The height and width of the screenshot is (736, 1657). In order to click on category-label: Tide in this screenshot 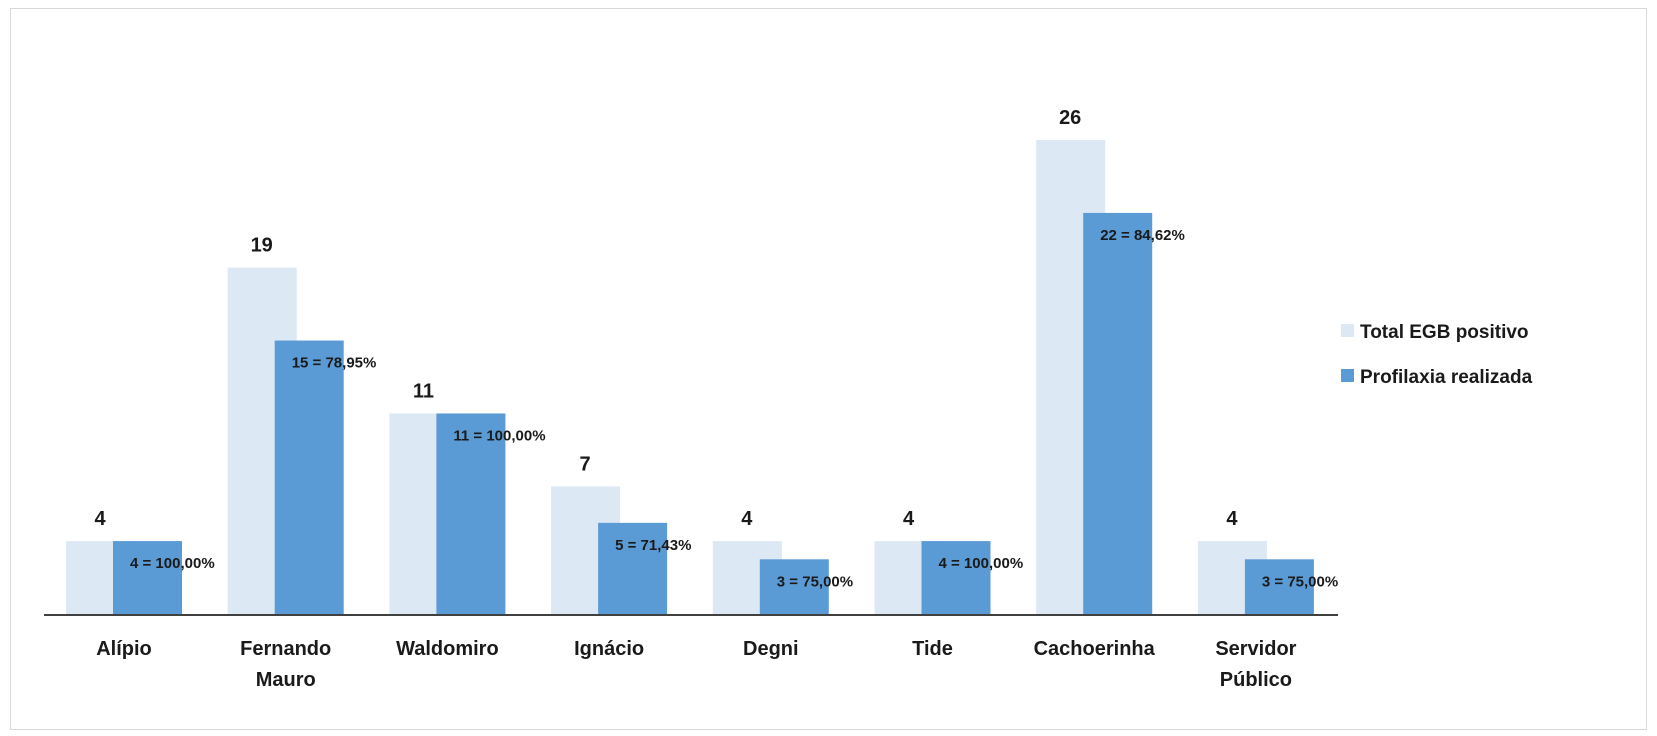, I will do `click(932, 649)`.